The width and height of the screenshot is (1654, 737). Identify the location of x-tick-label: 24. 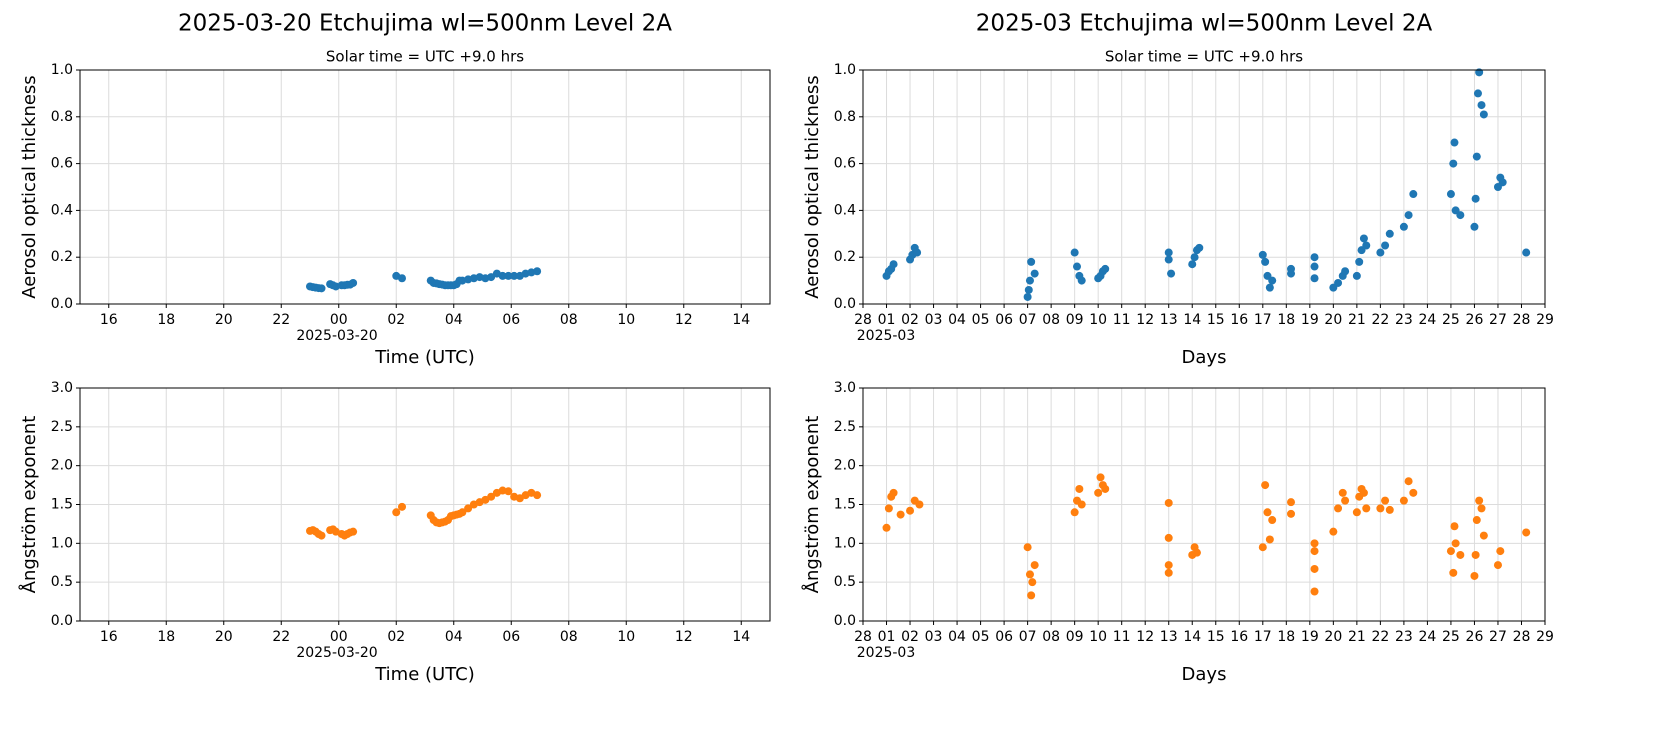
(1427, 637).